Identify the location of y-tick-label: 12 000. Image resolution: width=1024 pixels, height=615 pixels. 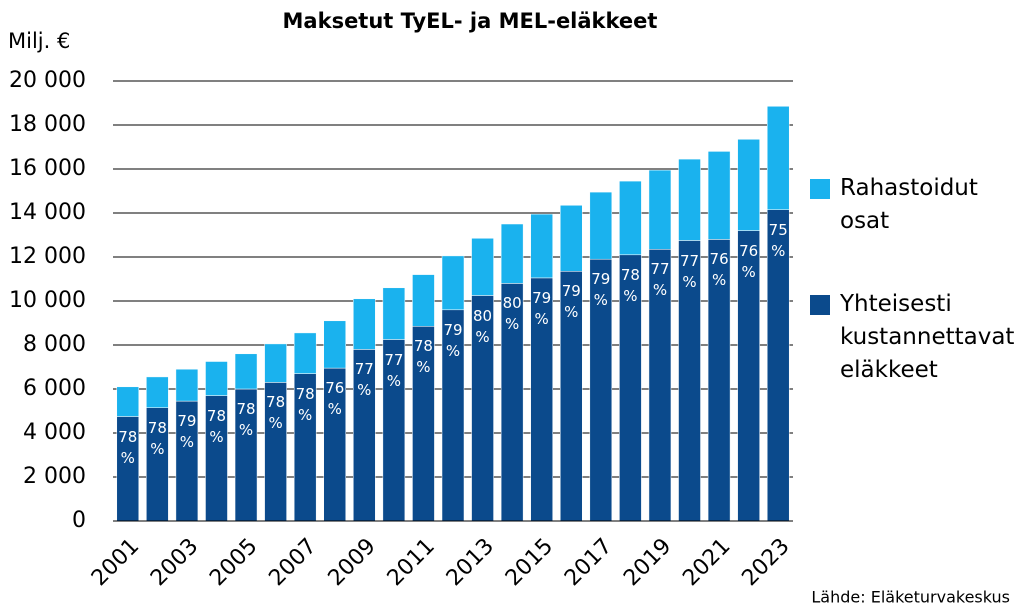
(47, 256).